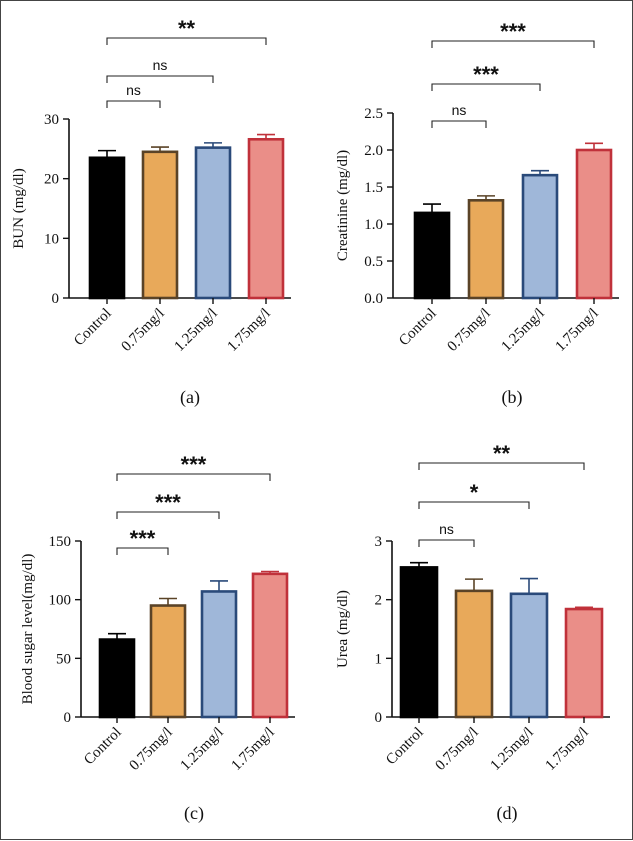  What do you see at coordinates (51, 239) in the screenshot?
I see `y-tick-label: 10` at bounding box center [51, 239].